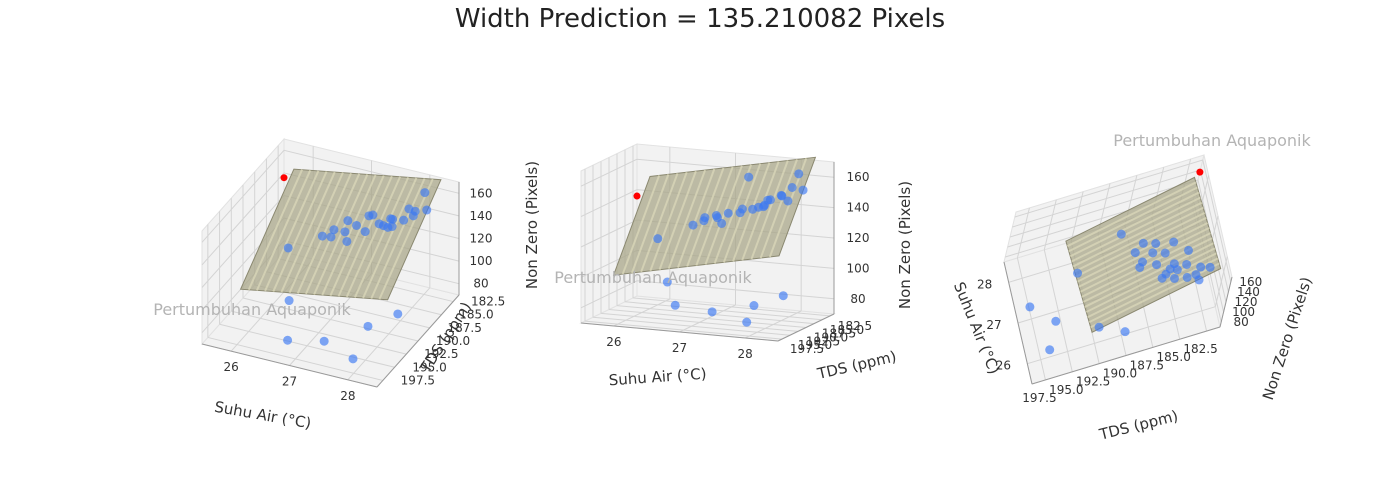  I want to click on y-axis-line, so click(418, 341).